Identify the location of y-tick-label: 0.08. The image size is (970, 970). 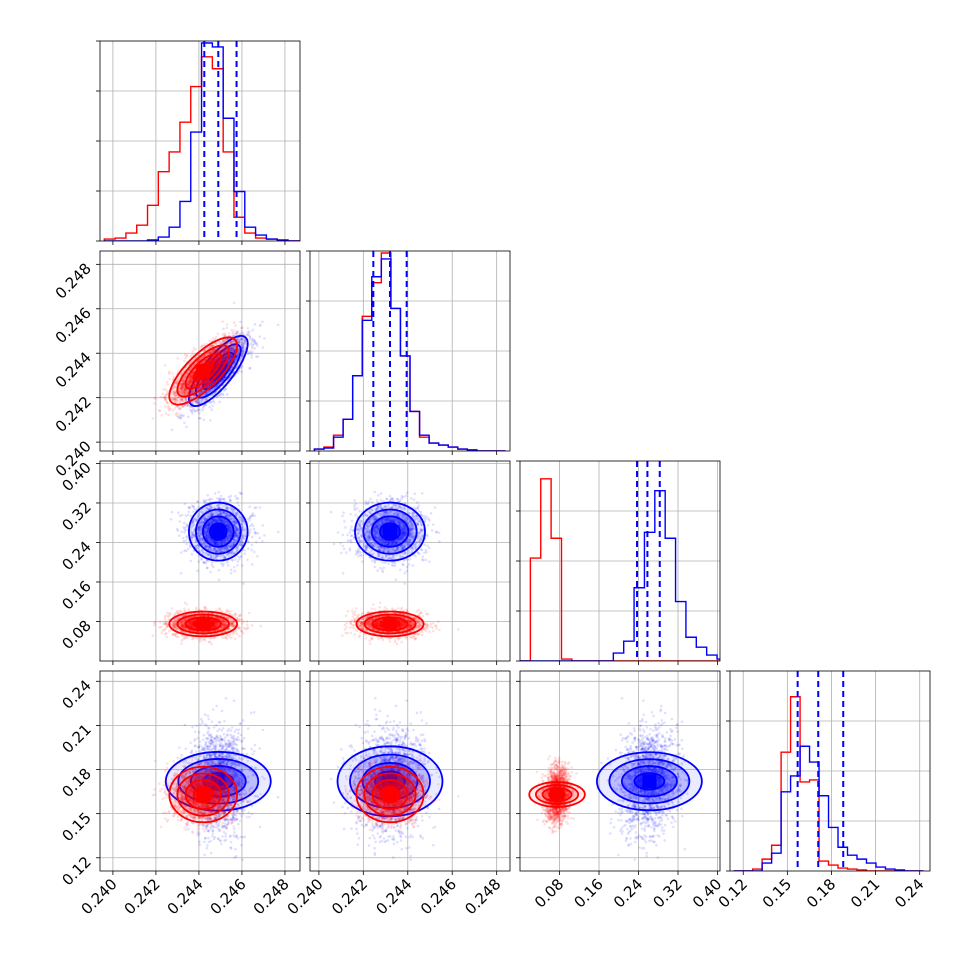
(76, 635).